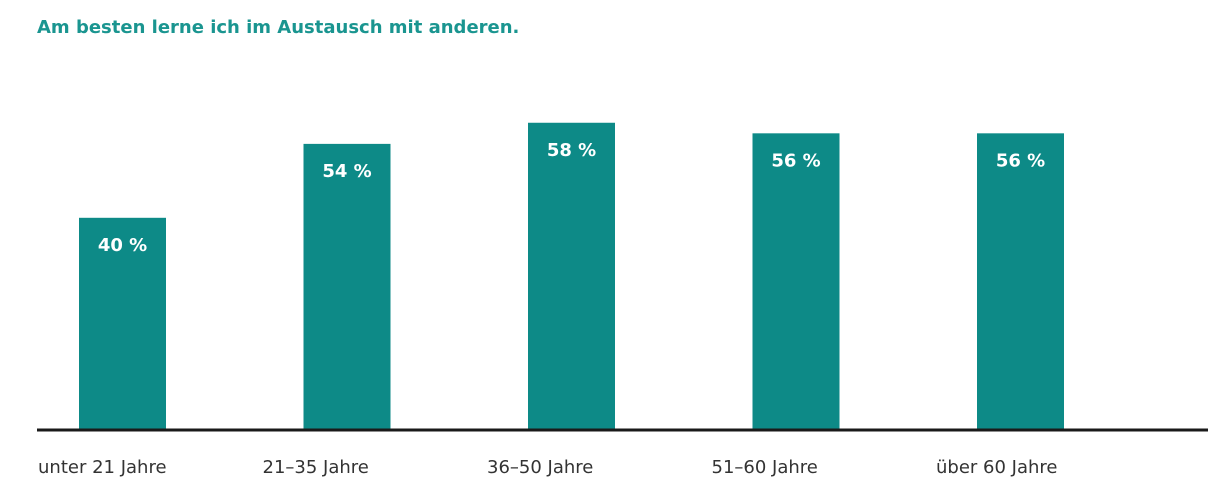  I want to click on bar-value-label: 40 %, so click(122, 245).